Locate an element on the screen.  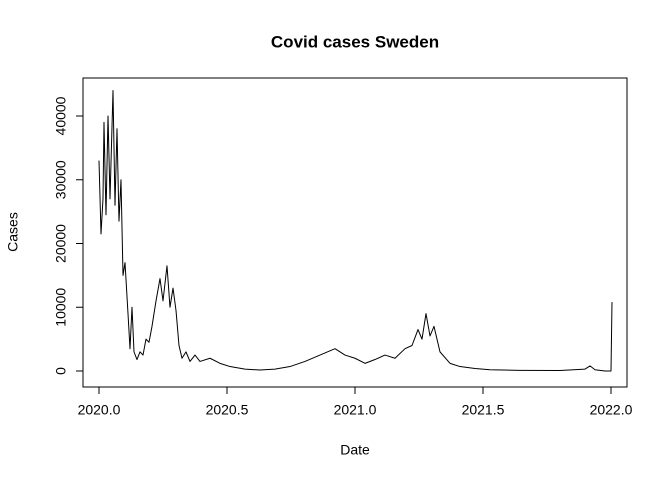
x-axis-label: Date is located at coordinates (355, 450).